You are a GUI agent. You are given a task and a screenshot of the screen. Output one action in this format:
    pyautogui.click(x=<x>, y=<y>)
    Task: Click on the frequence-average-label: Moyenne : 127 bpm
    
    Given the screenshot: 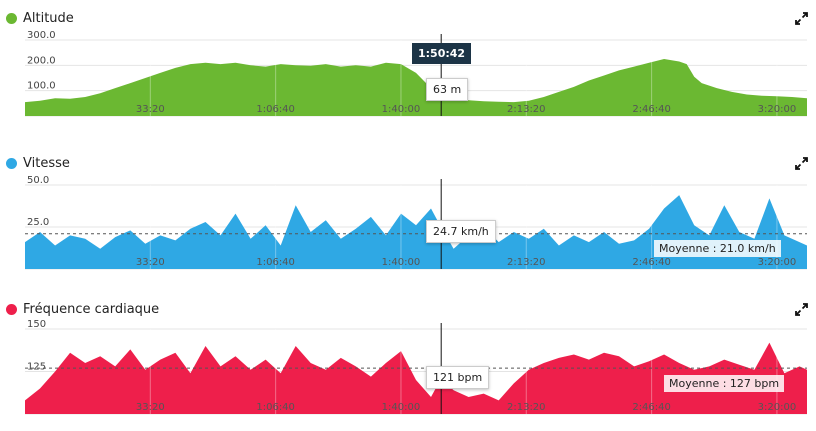 What is the action you would take?
    pyautogui.click(x=724, y=383)
    